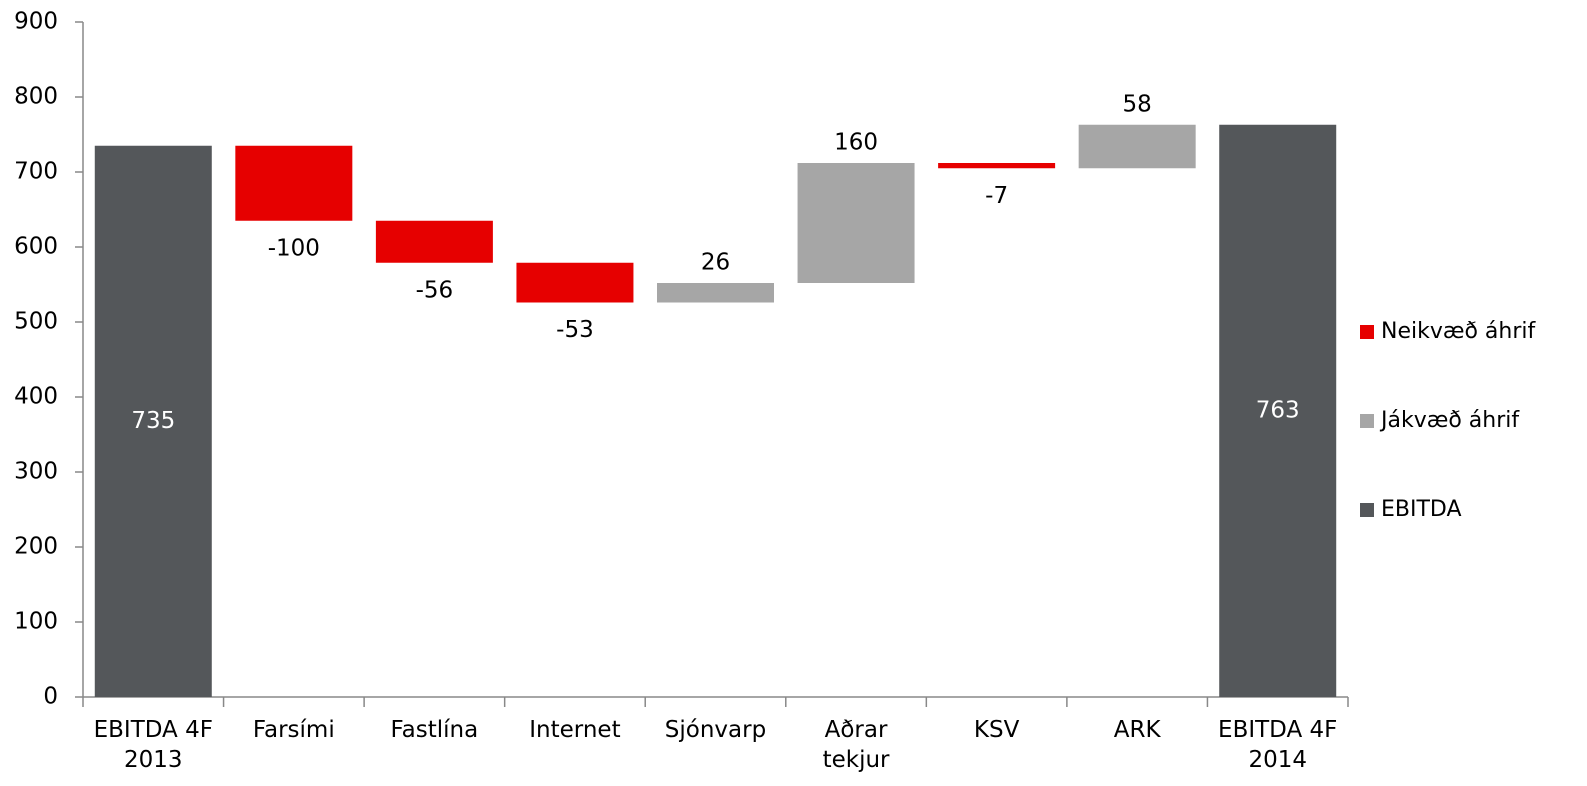 The height and width of the screenshot is (786, 1587). What do you see at coordinates (50, 697) in the screenshot?
I see `y-tick-label: 0` at bounding box center [50, 697].